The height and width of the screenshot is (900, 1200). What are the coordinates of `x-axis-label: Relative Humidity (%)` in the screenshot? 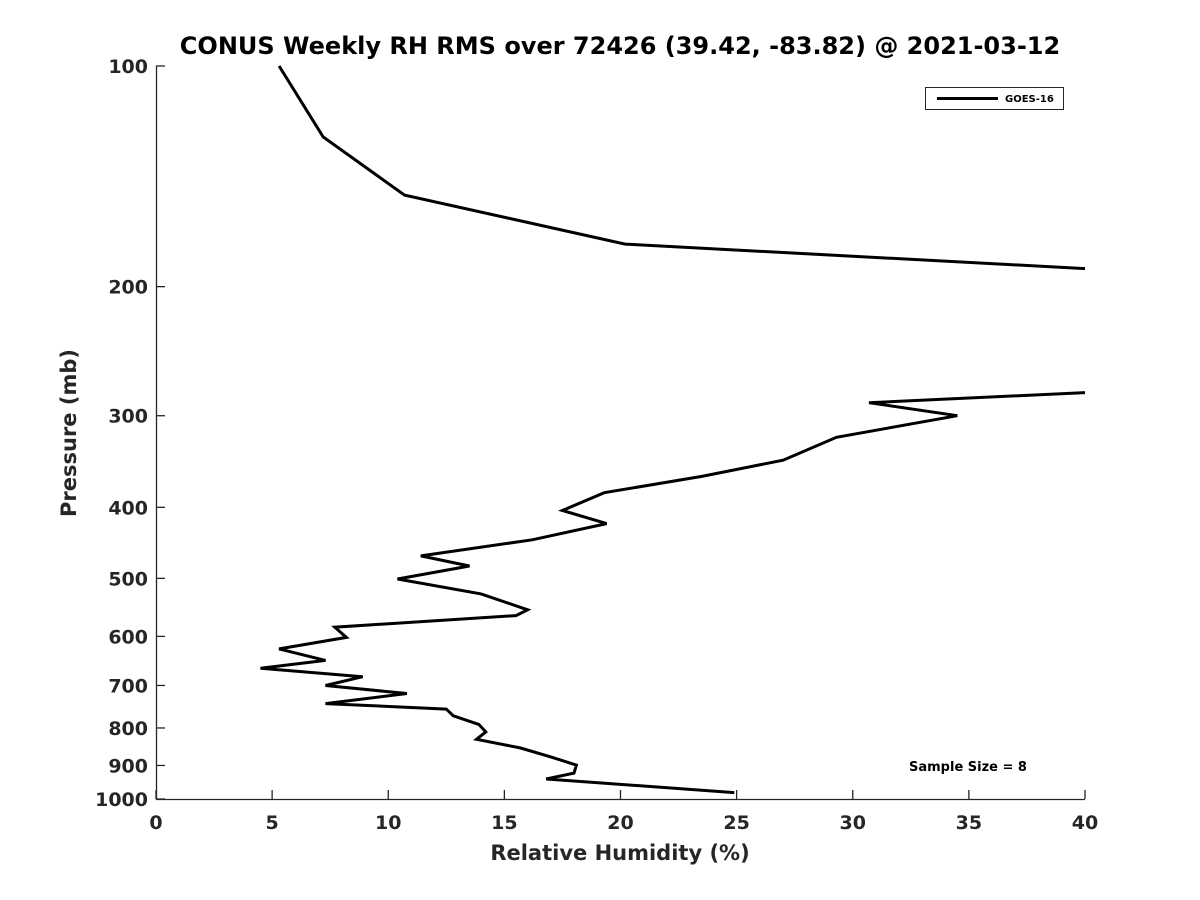 It's located at (619, 853).